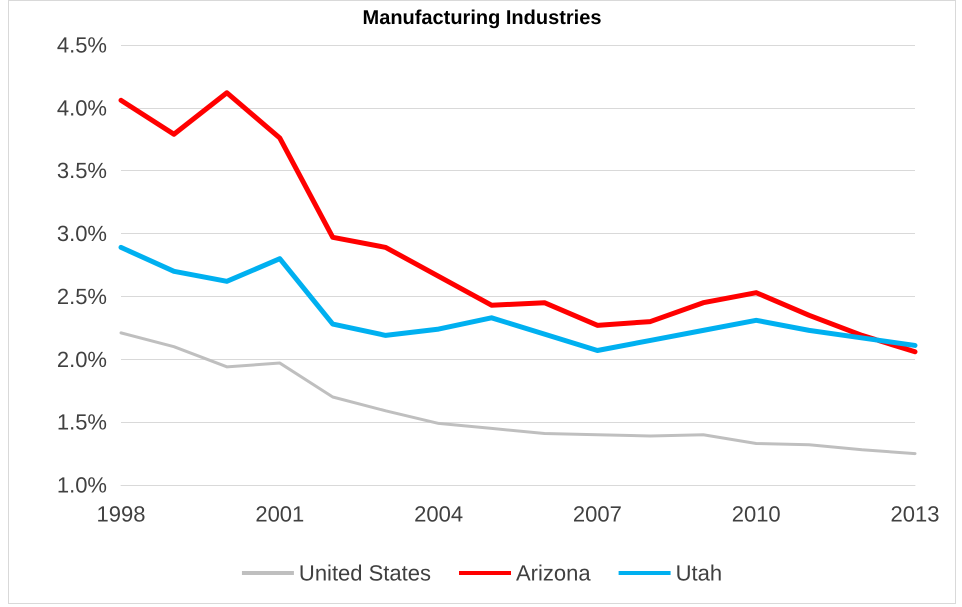  What do you see at coordinates (365, 573) in the screenshot?
I see `legend-label: United States` at bounding box center [365, 573].